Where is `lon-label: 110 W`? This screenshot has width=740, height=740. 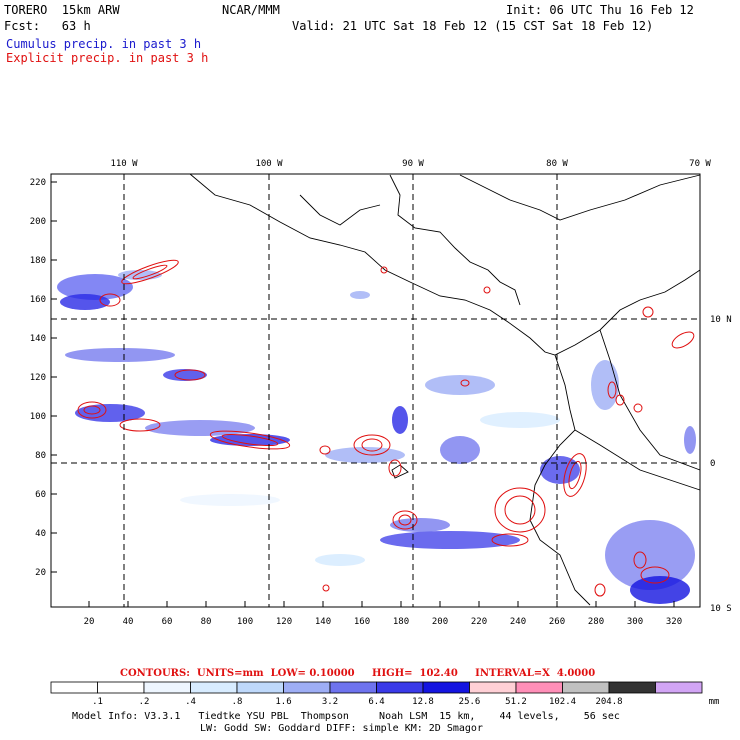
lon-label: 110 W is located at coordinates (124, 164).